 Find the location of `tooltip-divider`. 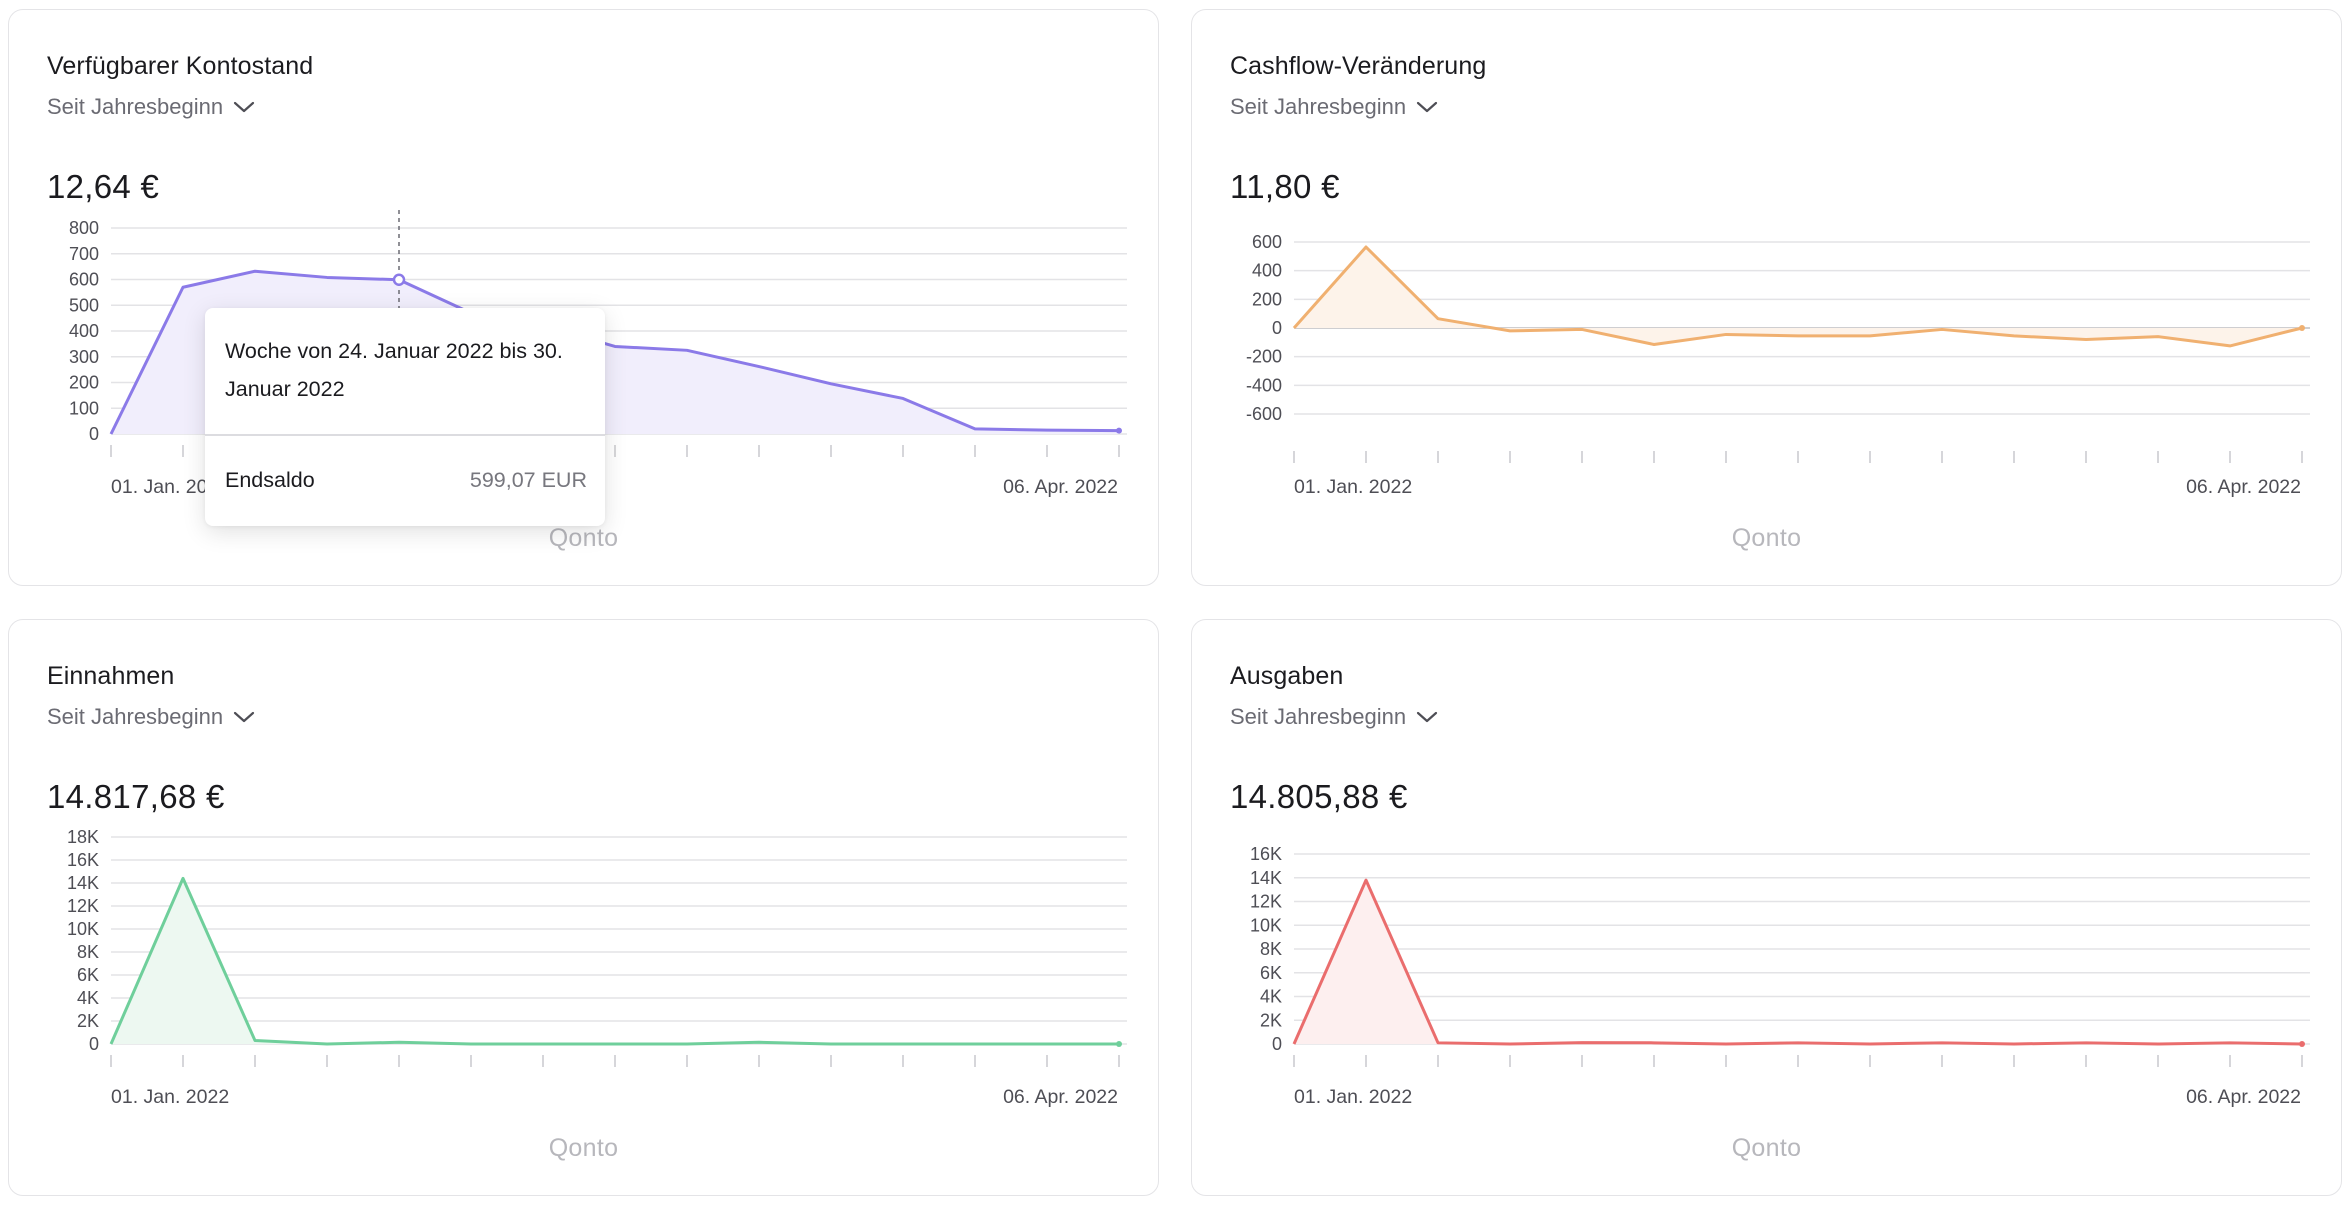

tooltip-divider is located at coordinates (405, 435).